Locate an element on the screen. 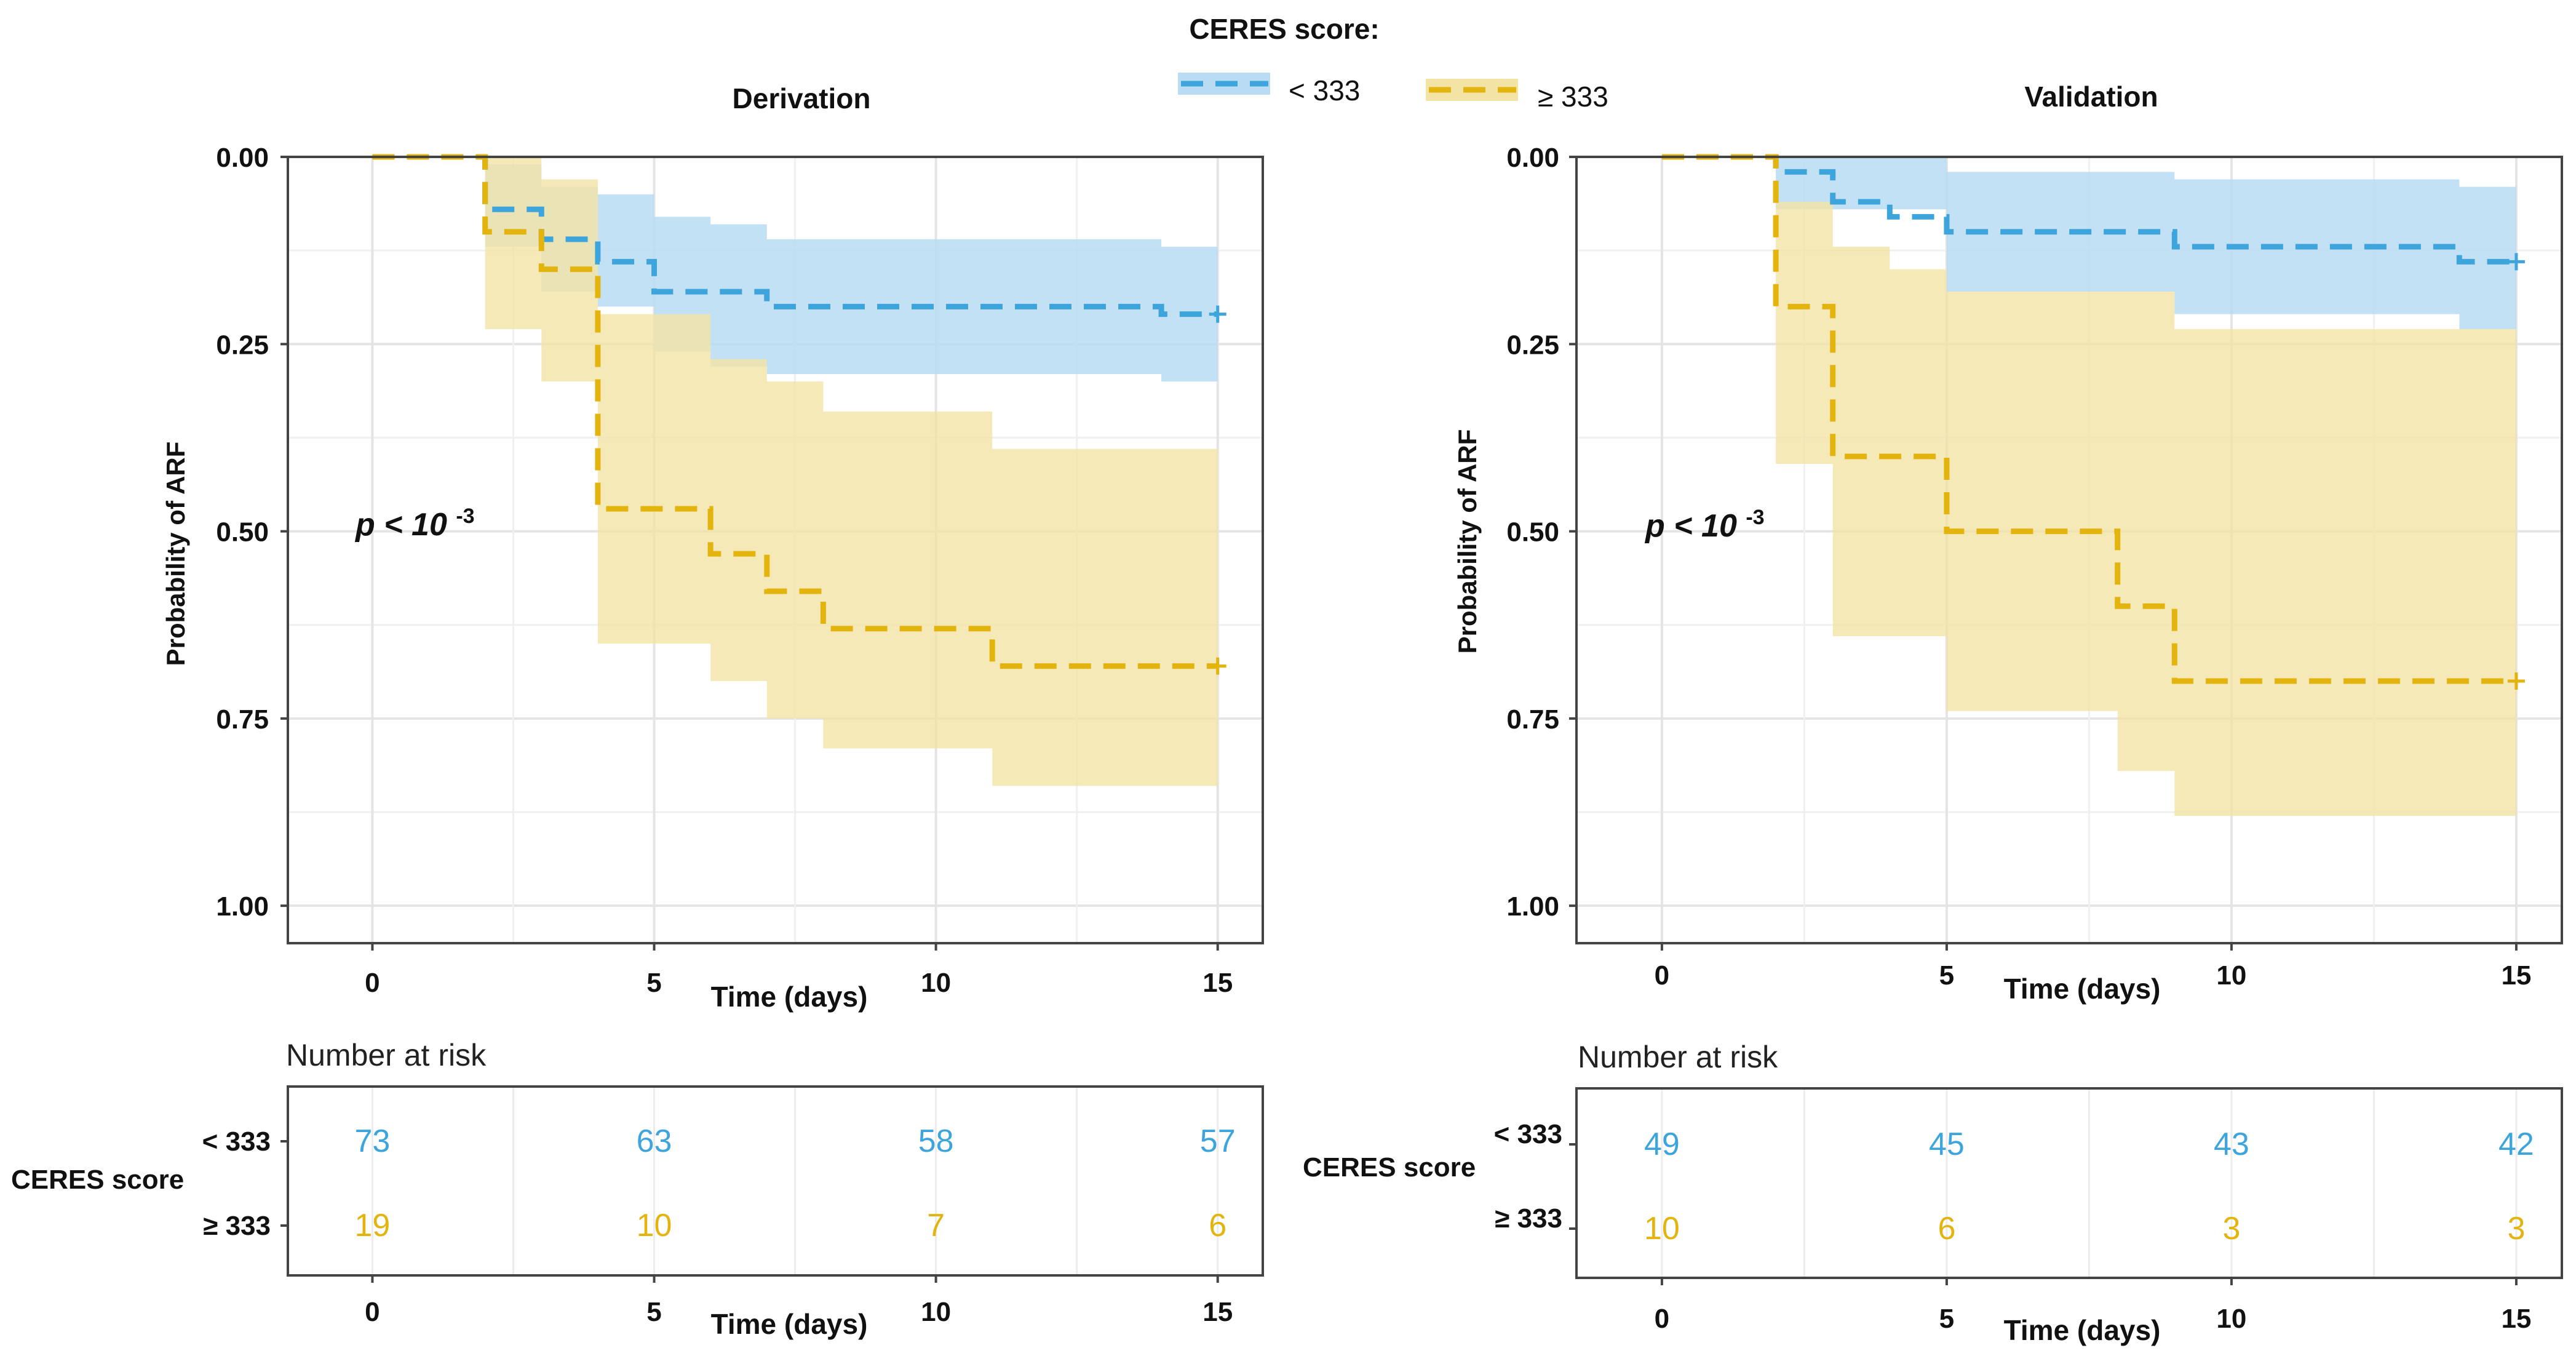  derivation-risk-x-tick-label: 15 is located at coordinates (1218, 1312).